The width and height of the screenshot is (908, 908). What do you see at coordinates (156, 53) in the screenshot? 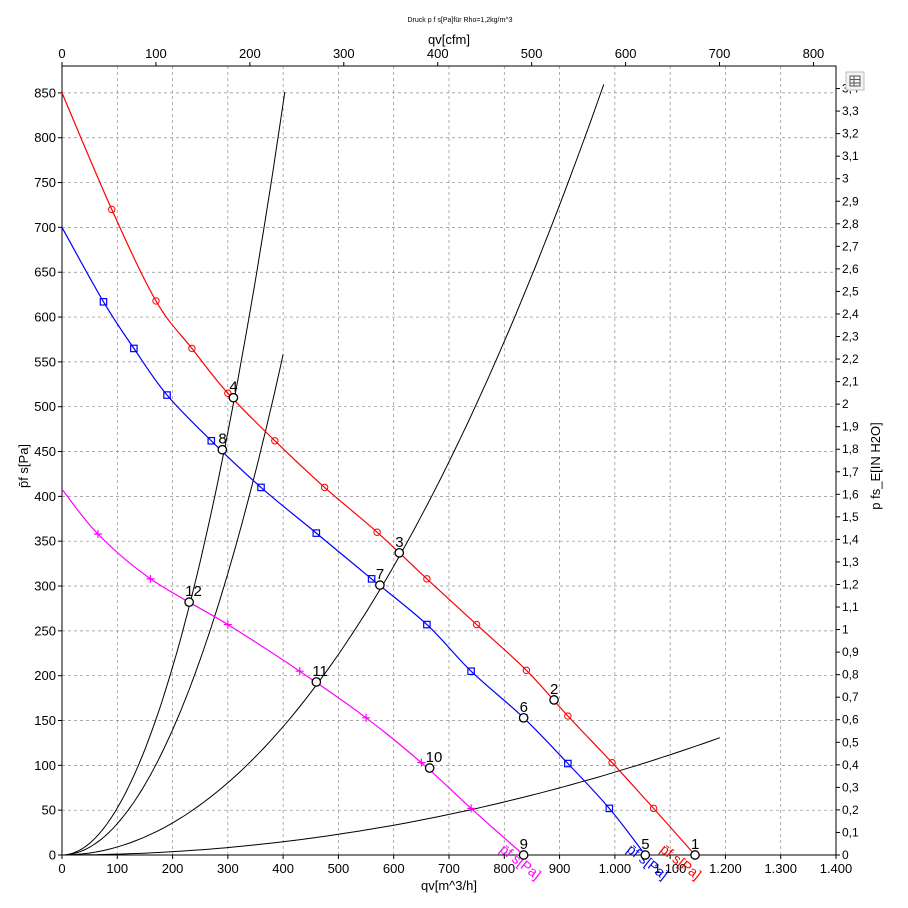
I see `x2-tick-label: 100` at bounding box center [156, 53].